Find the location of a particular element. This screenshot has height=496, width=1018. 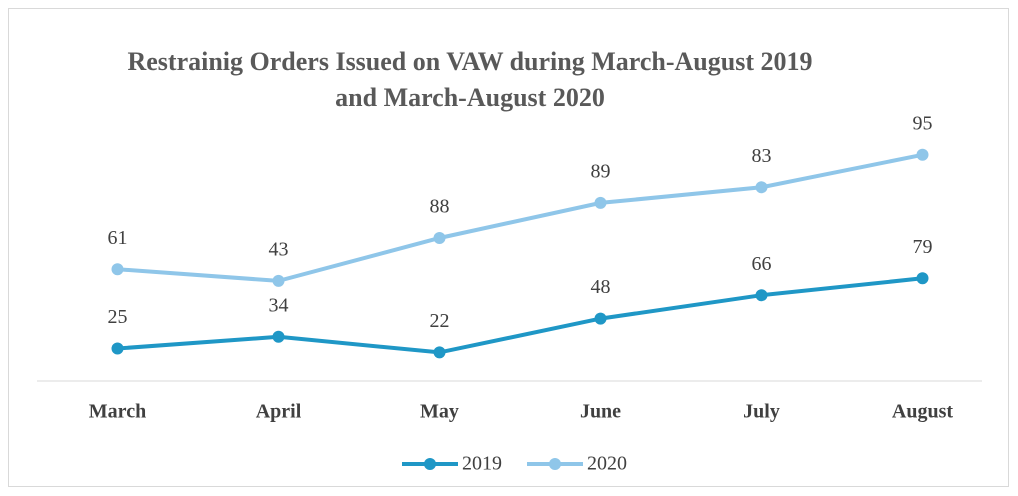

x-tick-label: August is located at coordinates (922, 412).